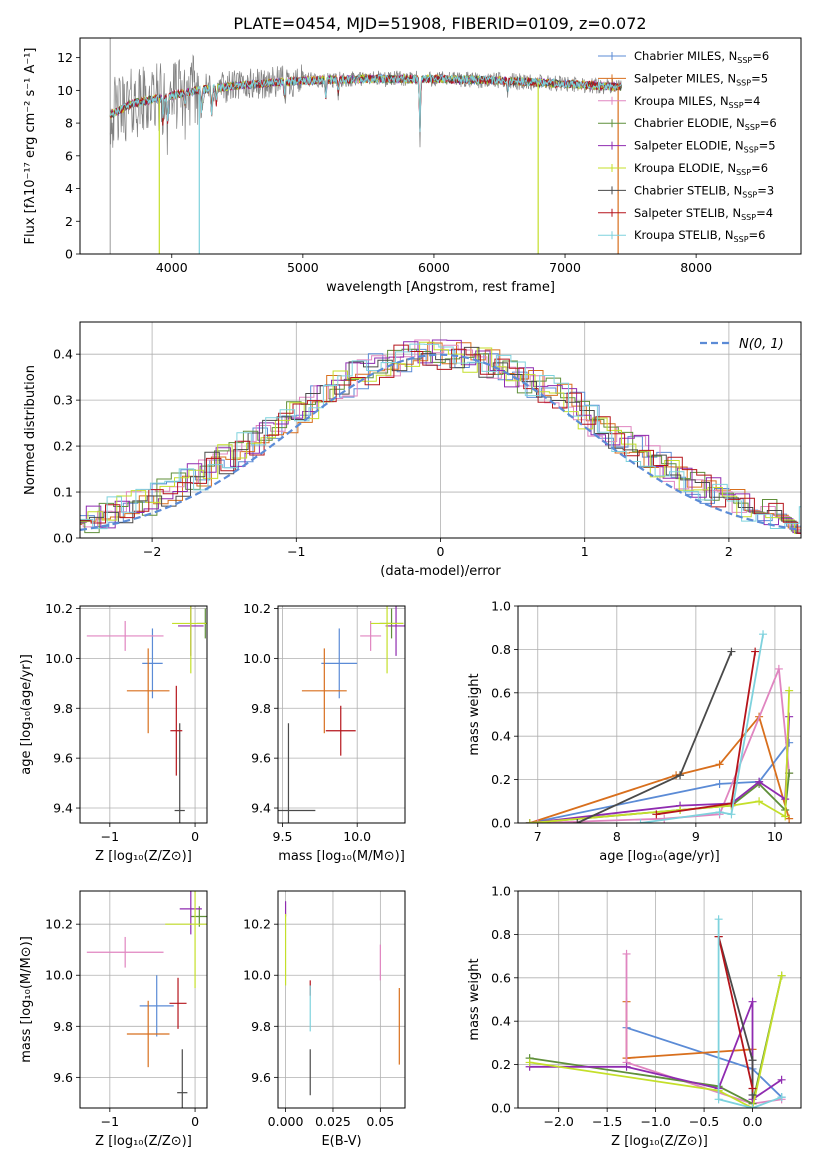  I want to click on mass_weight_vs_age-ytick-label: 0.0, so click(501, 823).